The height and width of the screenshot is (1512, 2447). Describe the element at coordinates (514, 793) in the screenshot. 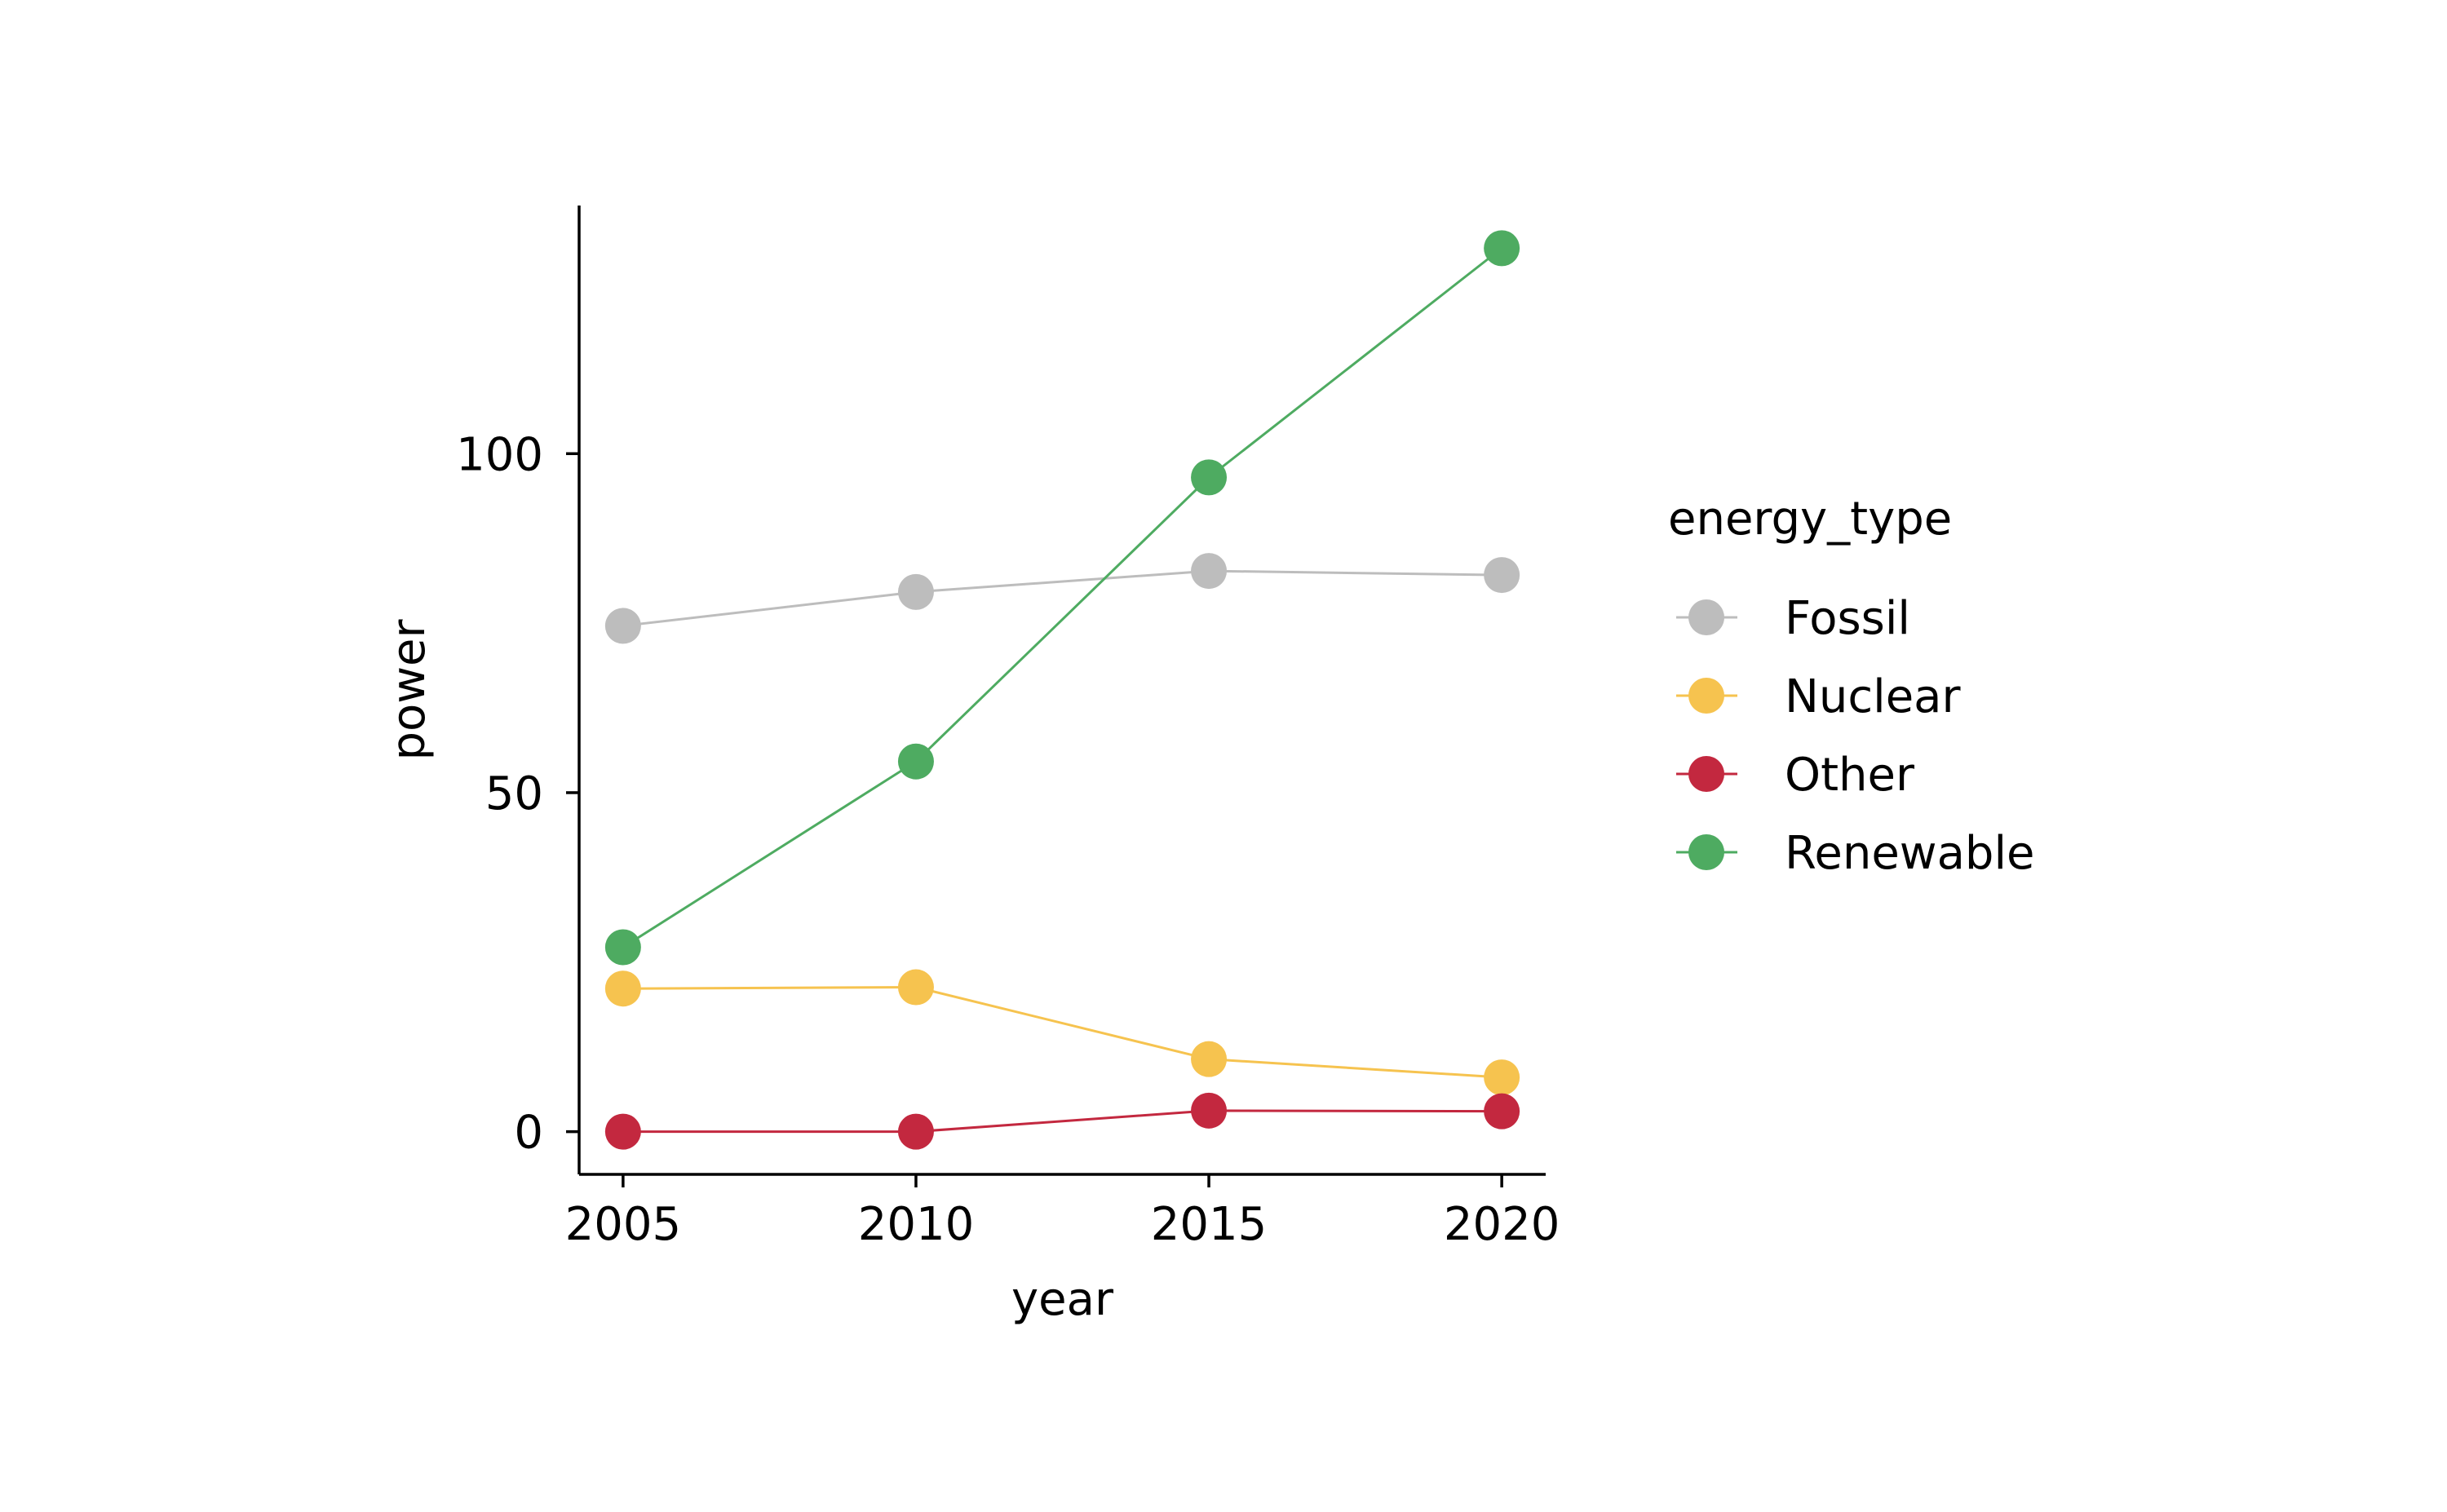

I see `y-tick-label: 50` at that location.